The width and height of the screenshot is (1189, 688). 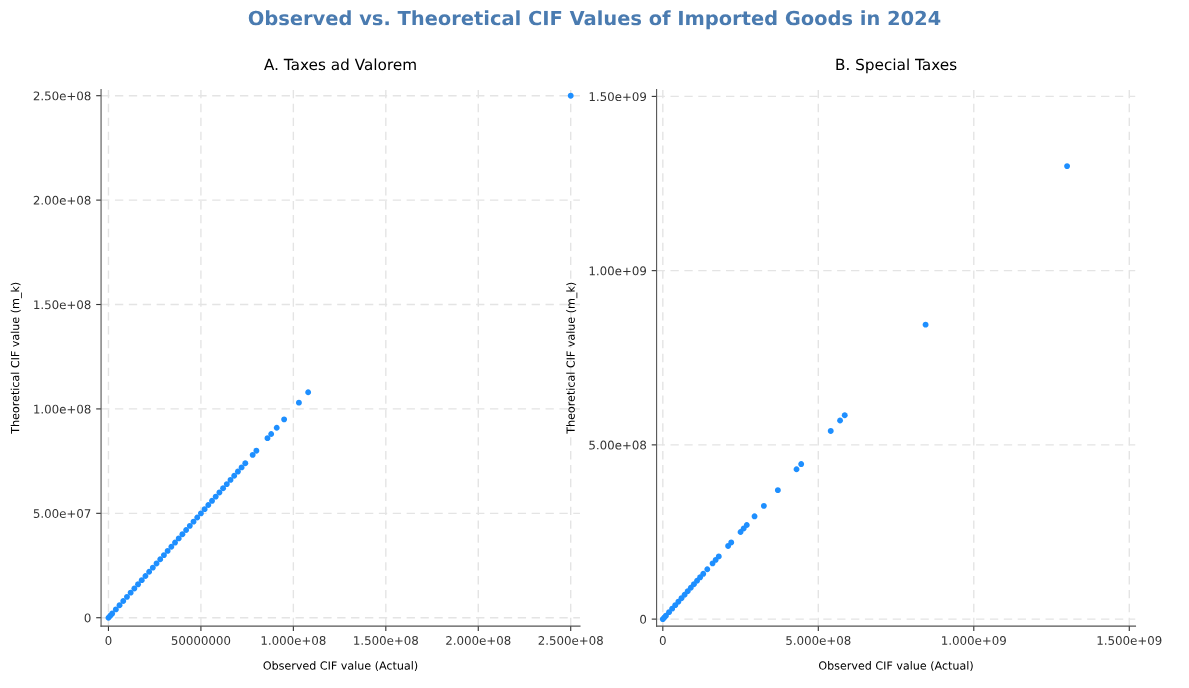 I want to click on x-tick-label: 1.500e+08, so click(x=386, y=640).